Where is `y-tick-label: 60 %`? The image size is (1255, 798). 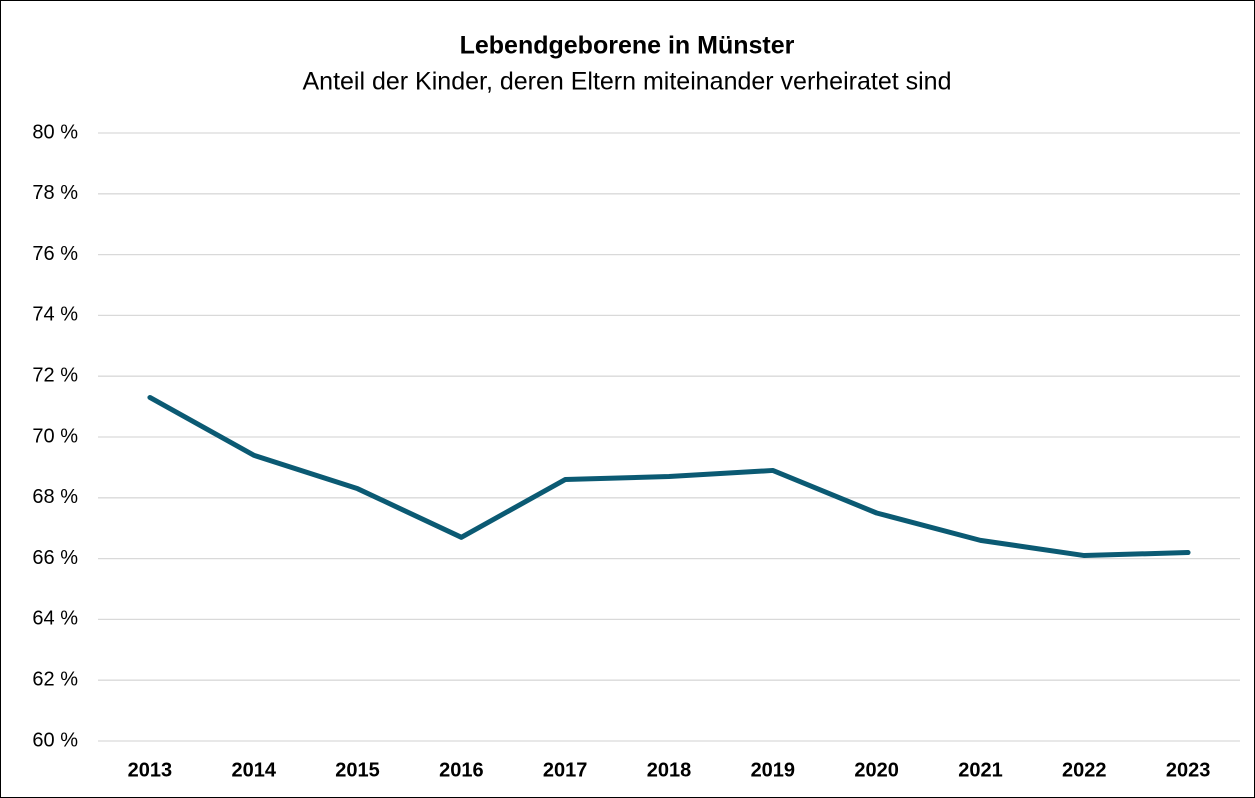 y-tick-label: 60 % is located at coordinates (55, 740).